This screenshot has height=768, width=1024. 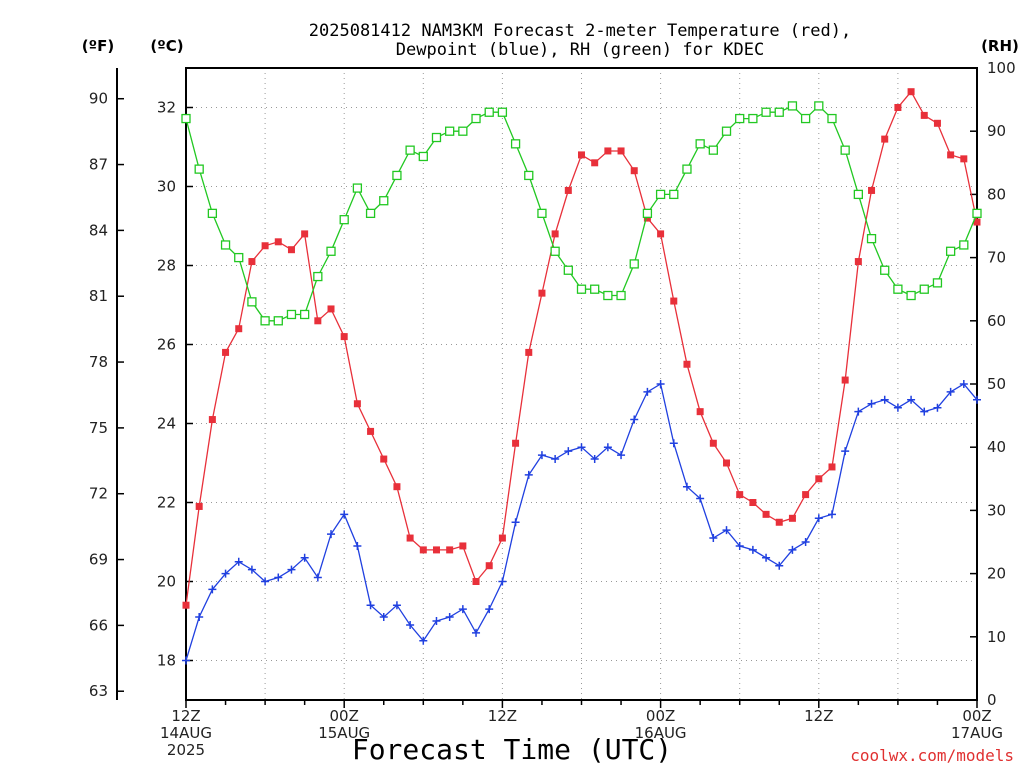 What do you see at coordinates (98, 296) in the screenshot?
I see `fahrenheit-tick-label: 81` at bounding box center [98, 296].